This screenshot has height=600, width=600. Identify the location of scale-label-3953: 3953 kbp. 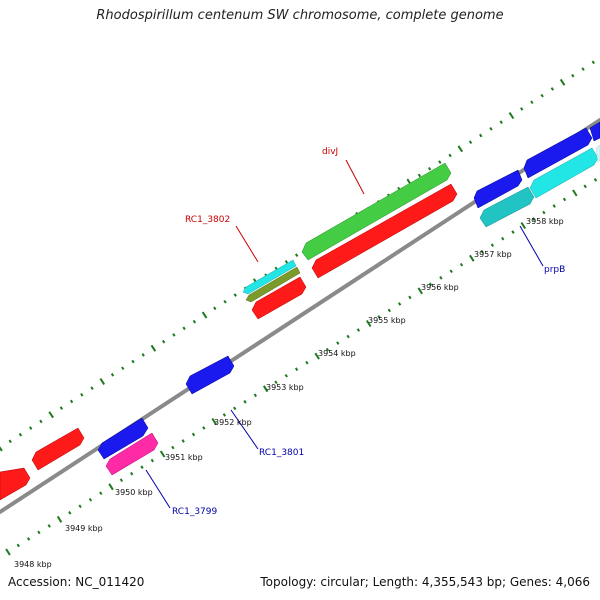
(285, 387).